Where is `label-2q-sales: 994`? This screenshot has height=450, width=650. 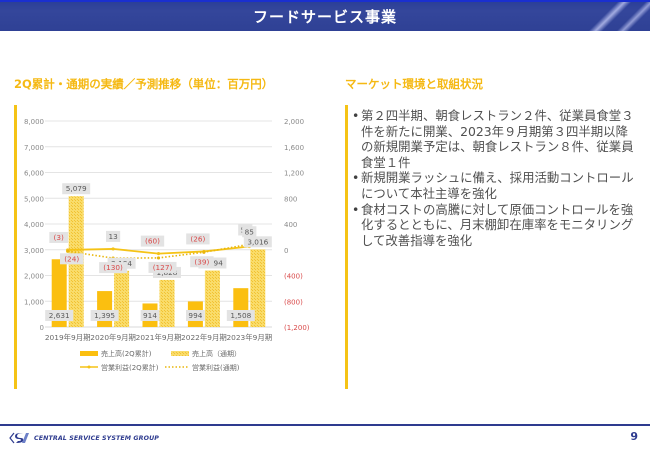 label-2q-sales: 994 is located at coordinates (195, 315).